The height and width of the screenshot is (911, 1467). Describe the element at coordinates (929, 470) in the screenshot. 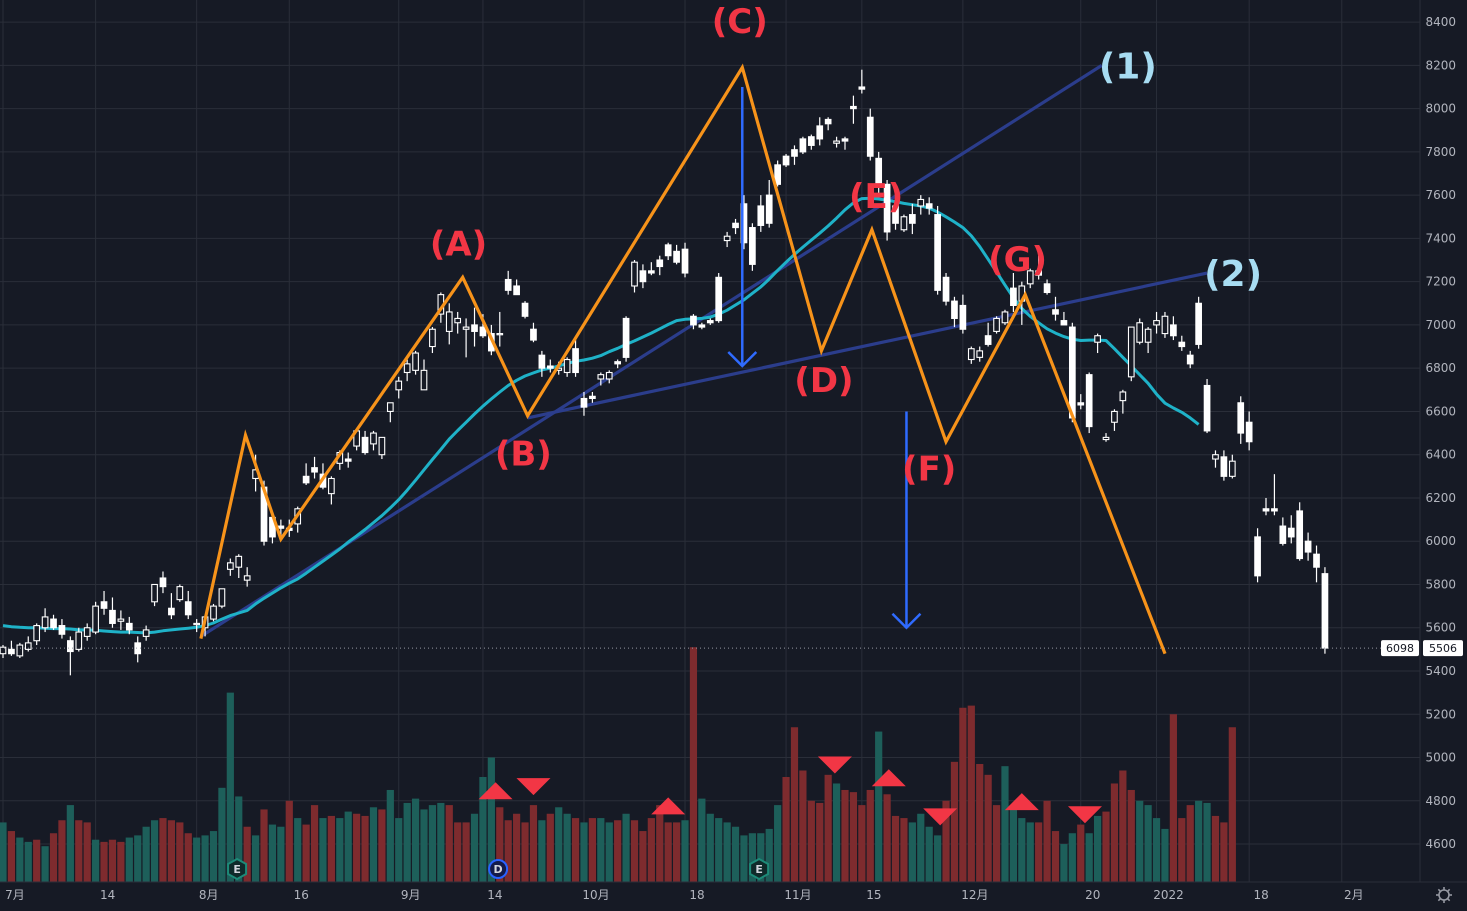

I see `wave-label: (F)` at that location.